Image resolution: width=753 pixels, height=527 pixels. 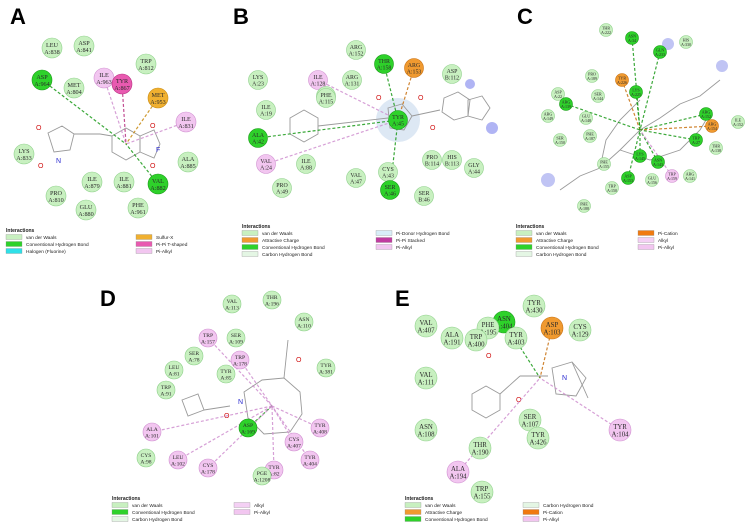 I want to click on panel-label-a: A, so click(x=18, y=16).